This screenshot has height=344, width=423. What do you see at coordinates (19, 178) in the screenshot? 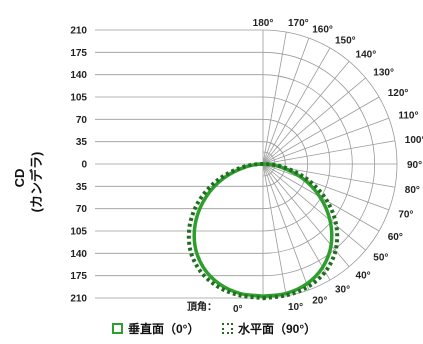
I see `y-axis-label-cd: CD` at bounding box center [19, 178].